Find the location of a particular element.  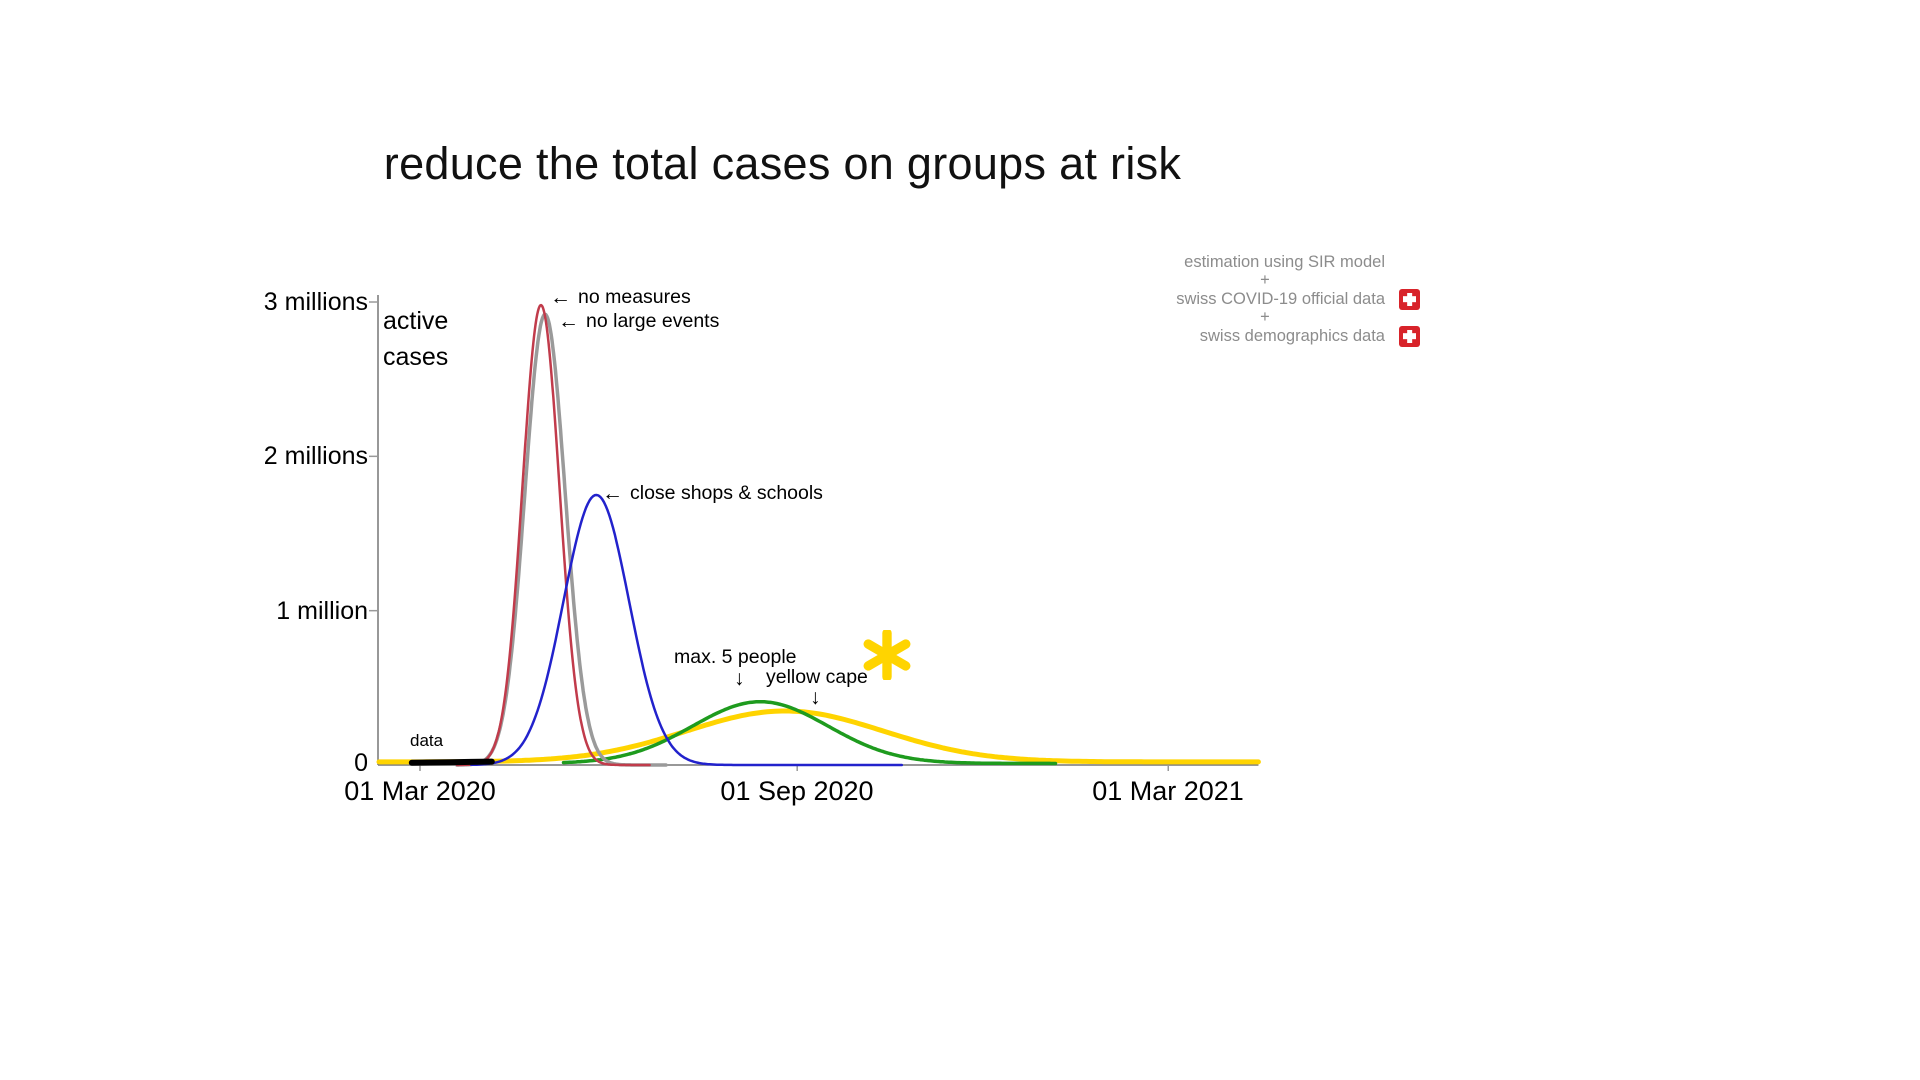

y-tick-label-3m: 3 millions is located at coordinates (315, 302).